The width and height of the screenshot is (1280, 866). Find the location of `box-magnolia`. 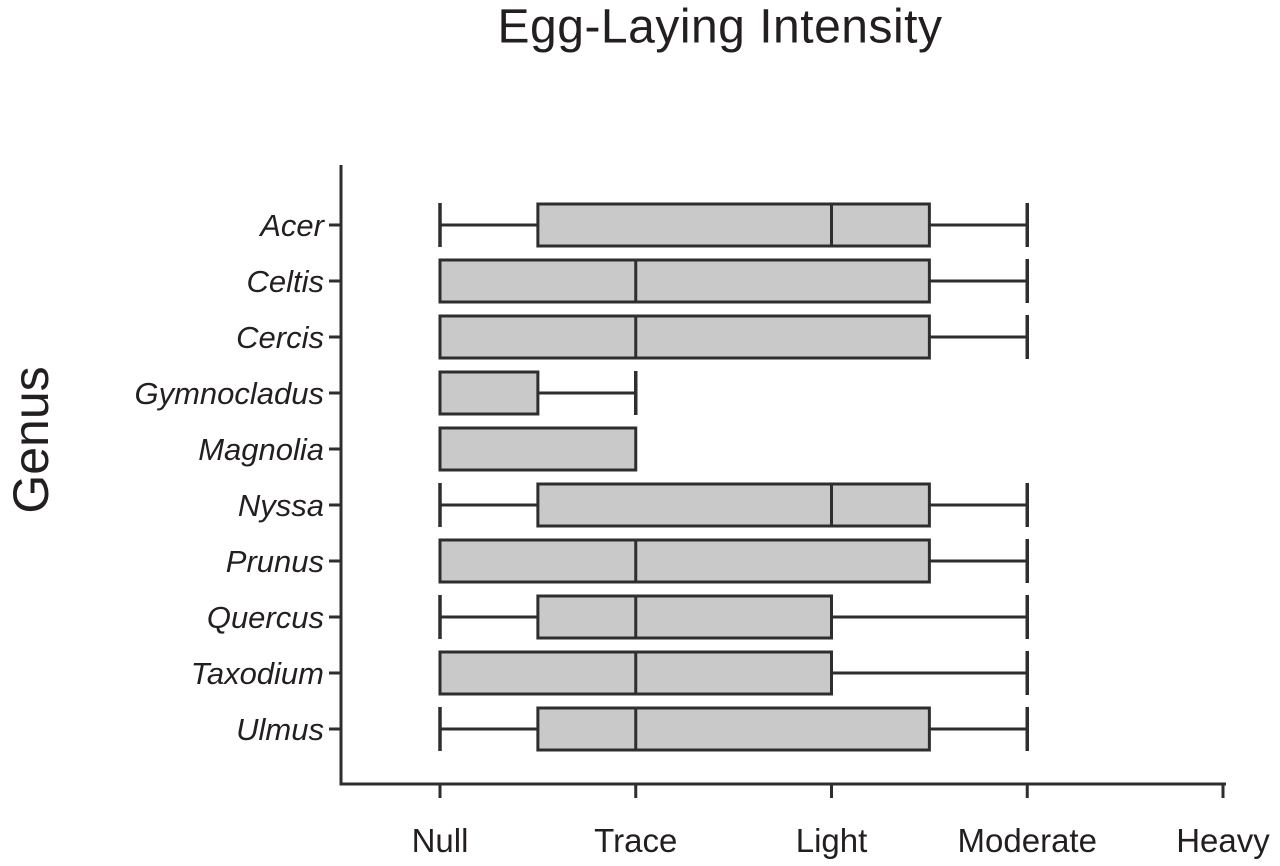

box-magnolia is located at coordinates (538, 449).